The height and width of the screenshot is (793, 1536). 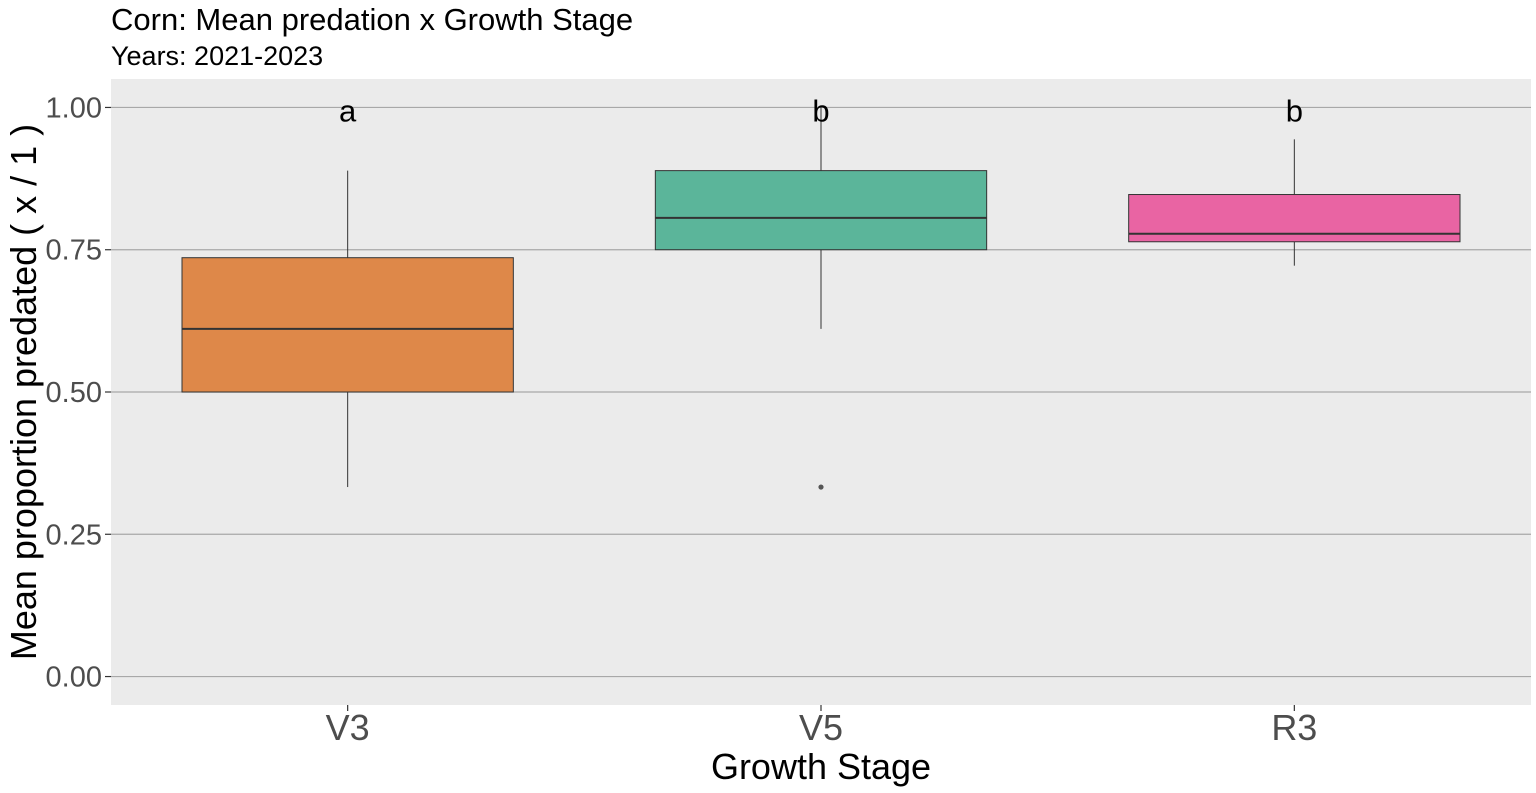 I want to click on x-tick-label: V3, so click(x=348, y=727).